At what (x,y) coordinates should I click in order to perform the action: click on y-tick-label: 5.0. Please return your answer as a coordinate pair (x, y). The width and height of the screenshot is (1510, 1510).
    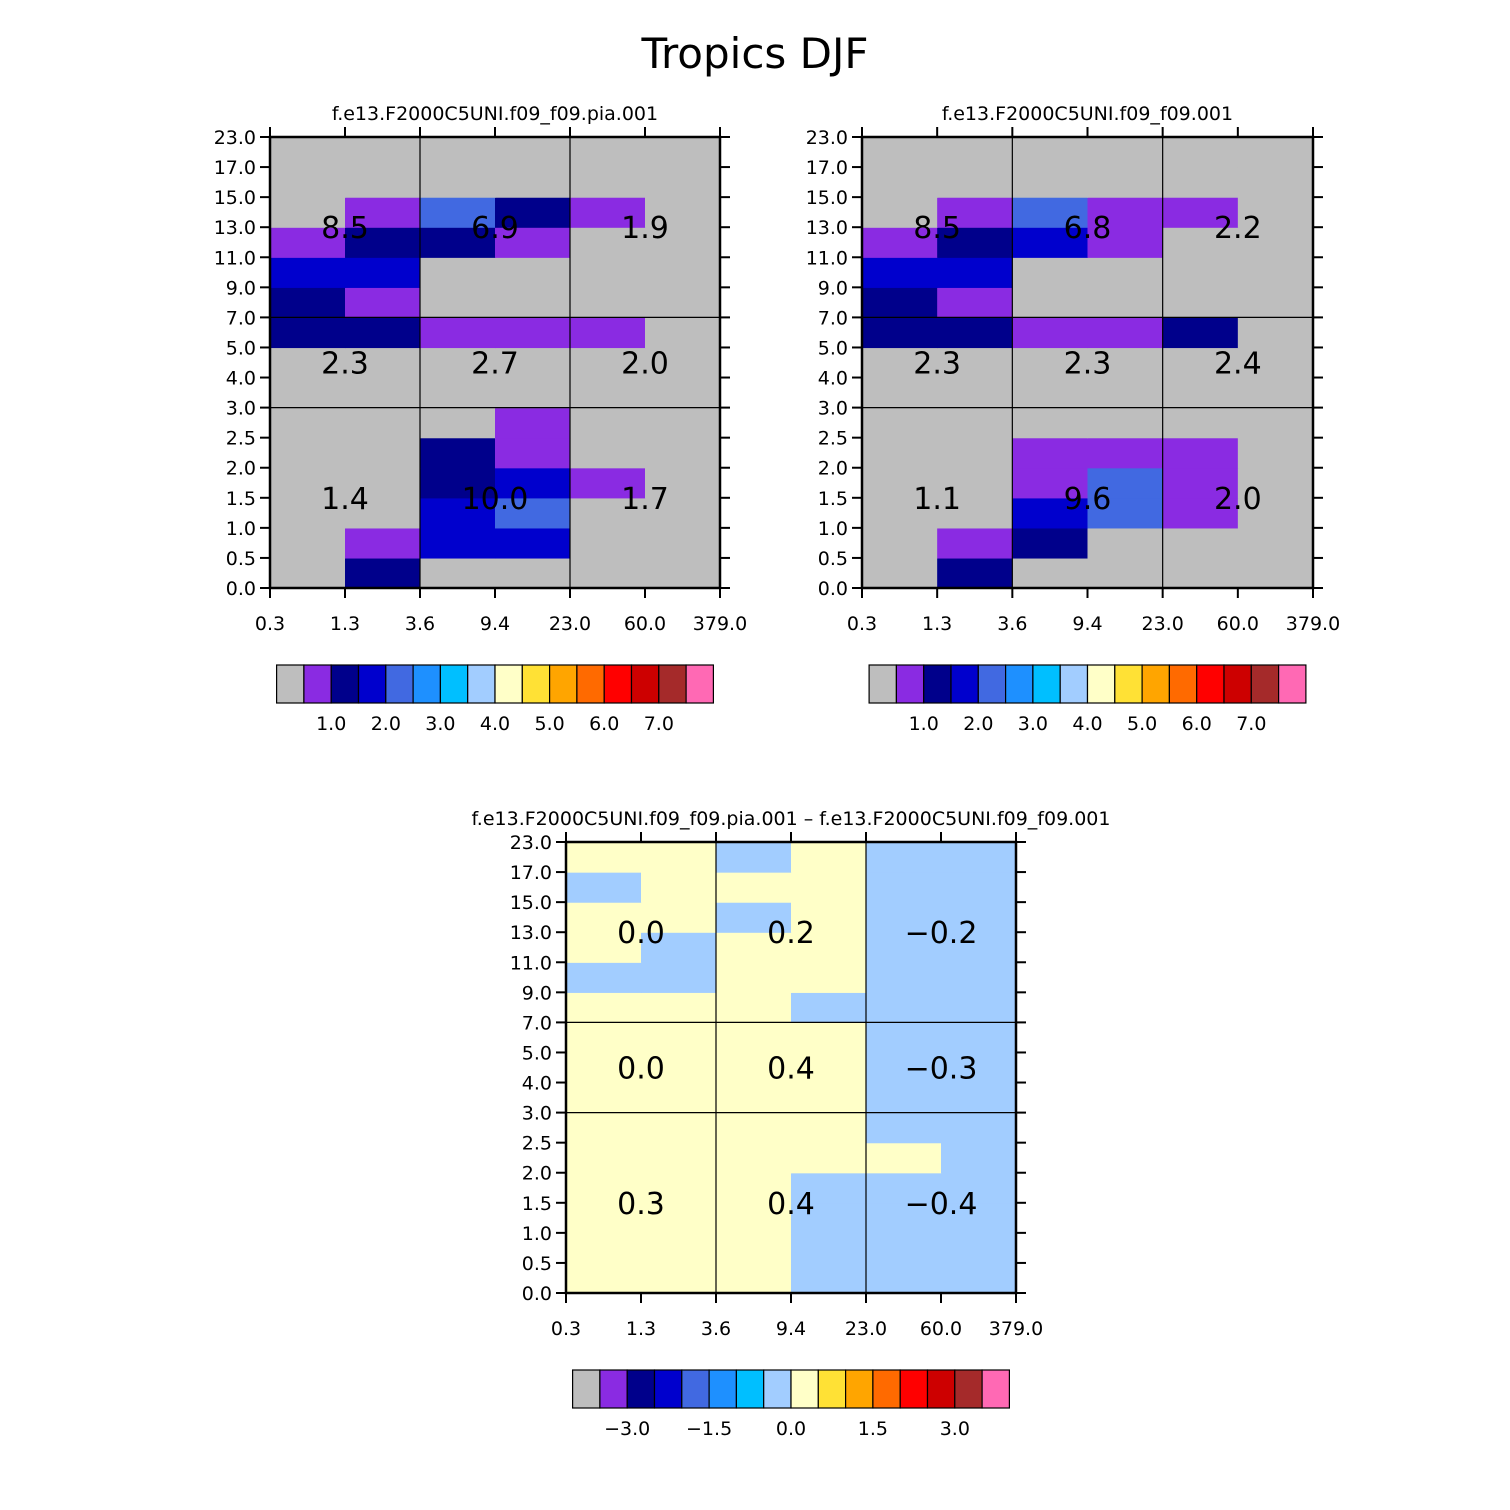
    Looking at the image, I should click on (833, 348).